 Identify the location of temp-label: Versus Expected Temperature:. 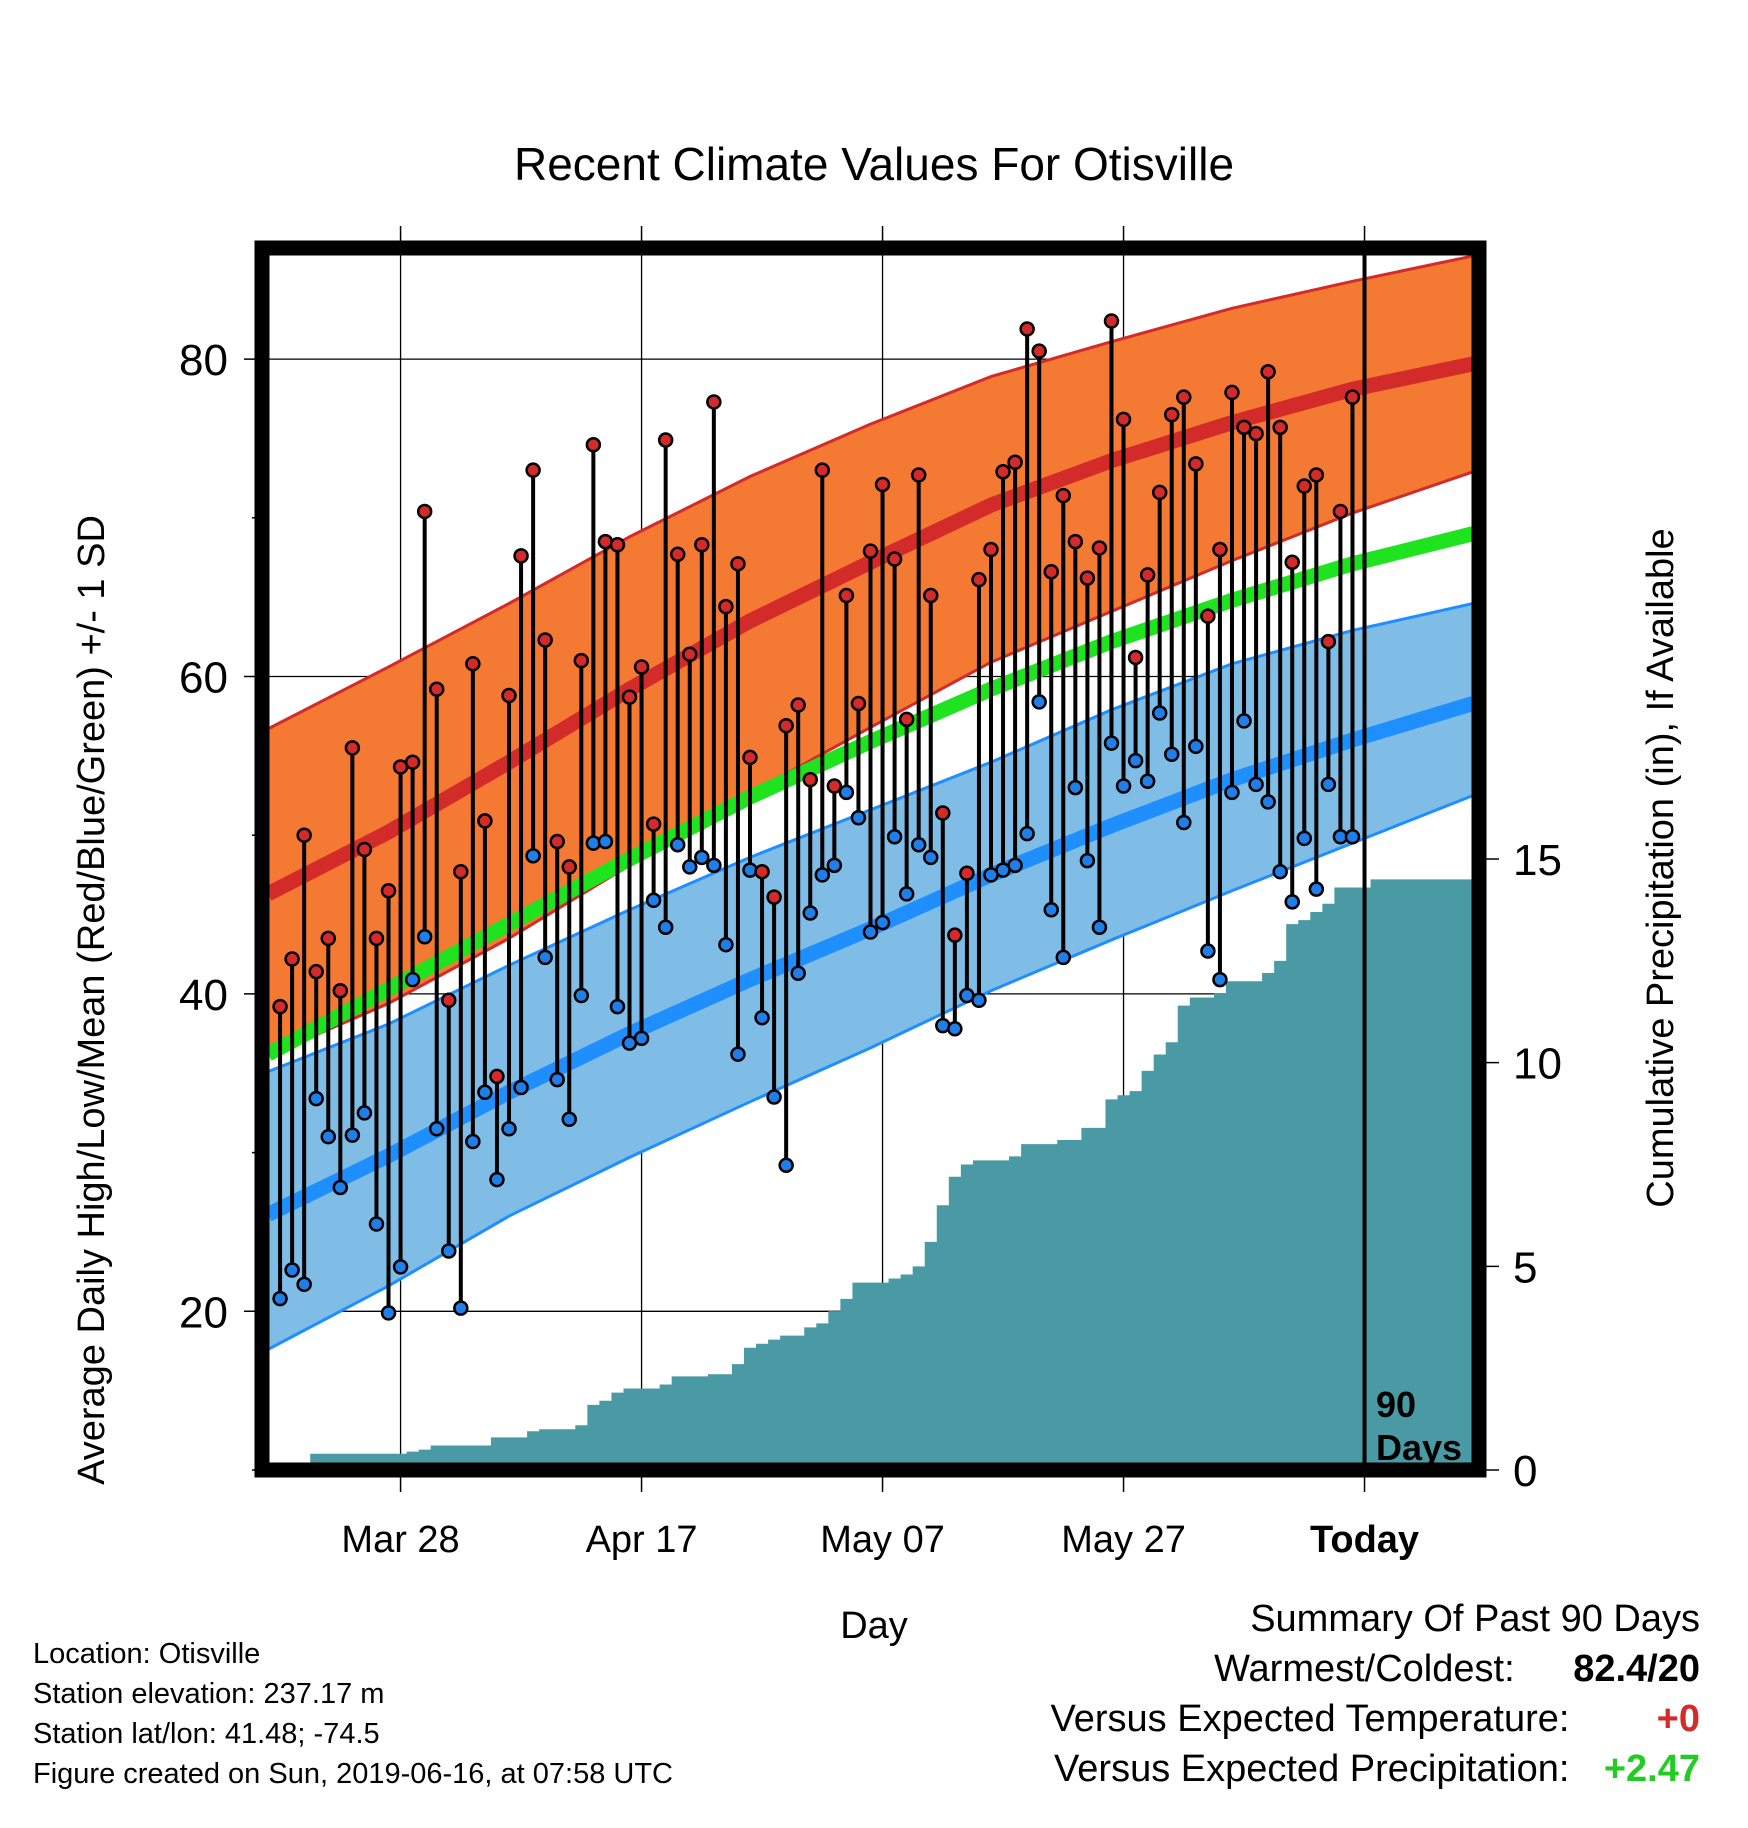
(1310, 1719).